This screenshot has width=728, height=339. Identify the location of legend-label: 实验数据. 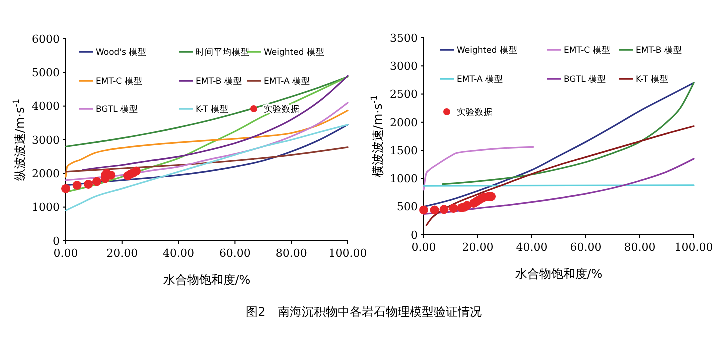
(475, 112).